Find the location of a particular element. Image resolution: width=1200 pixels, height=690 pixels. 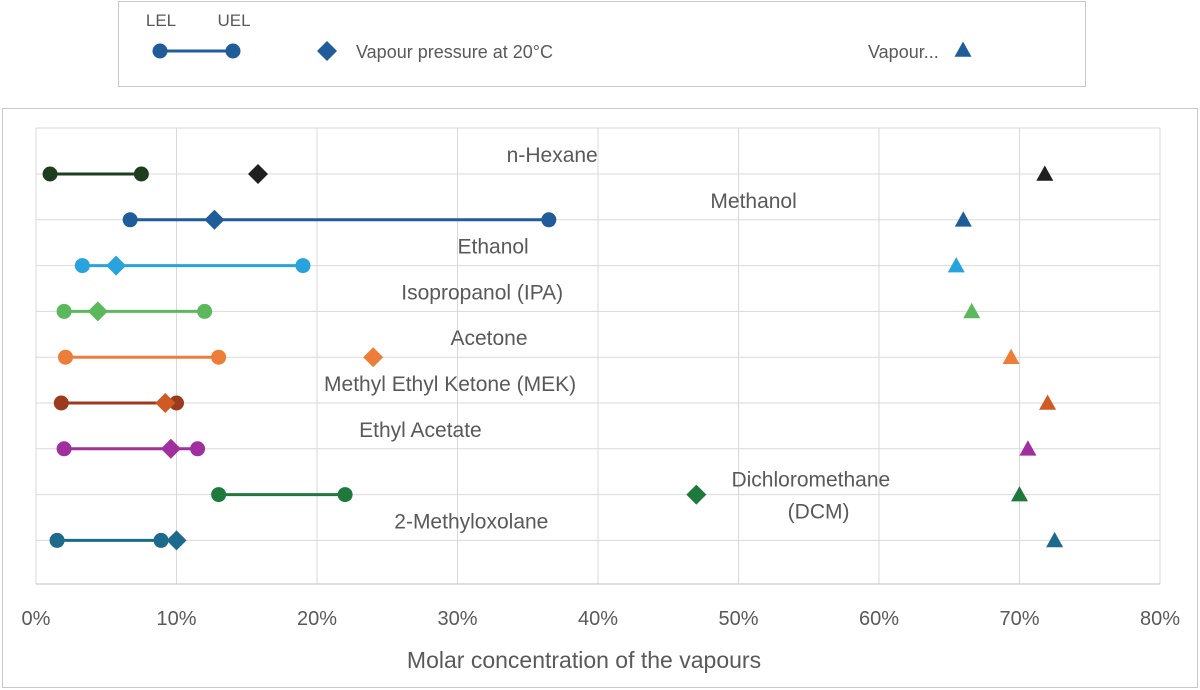

legend-box is located at coordinates (602, 44).